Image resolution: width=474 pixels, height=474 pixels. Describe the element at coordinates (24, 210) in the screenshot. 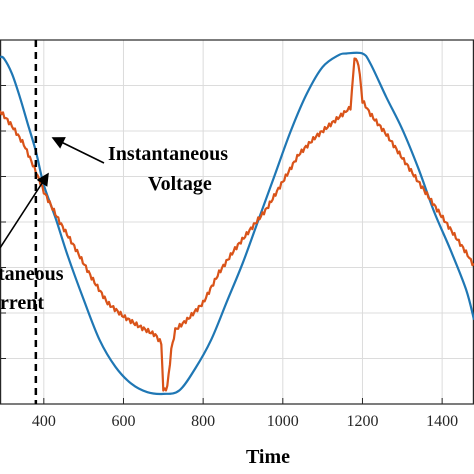

I see `current-annotation-arrow` at that location.